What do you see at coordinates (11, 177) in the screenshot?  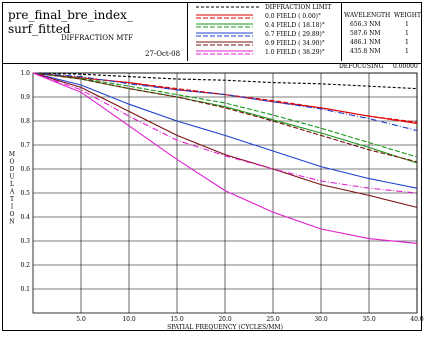 I see `y-axis-label-char-3: U` at bounding box center [11, 177].